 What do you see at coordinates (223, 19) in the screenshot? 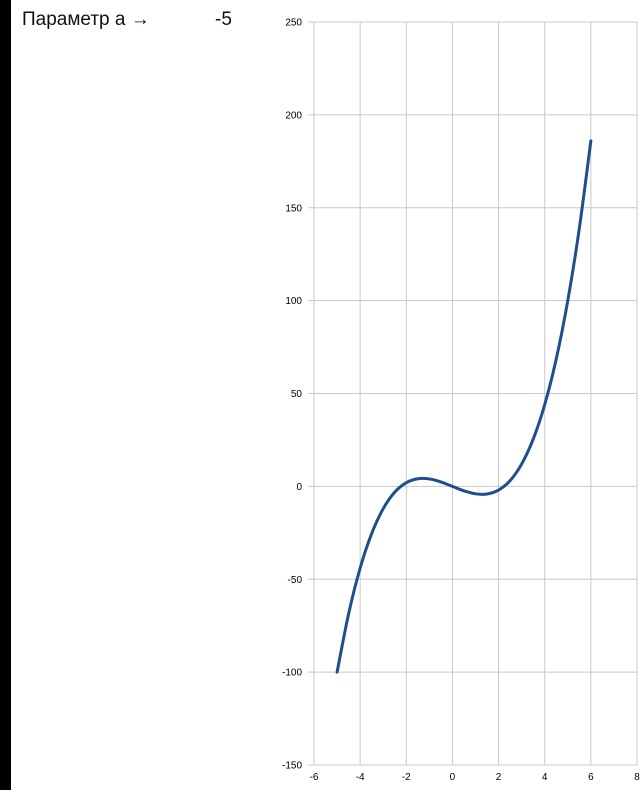
I see `parameter-value: -5` at bounding box center [223, 19].